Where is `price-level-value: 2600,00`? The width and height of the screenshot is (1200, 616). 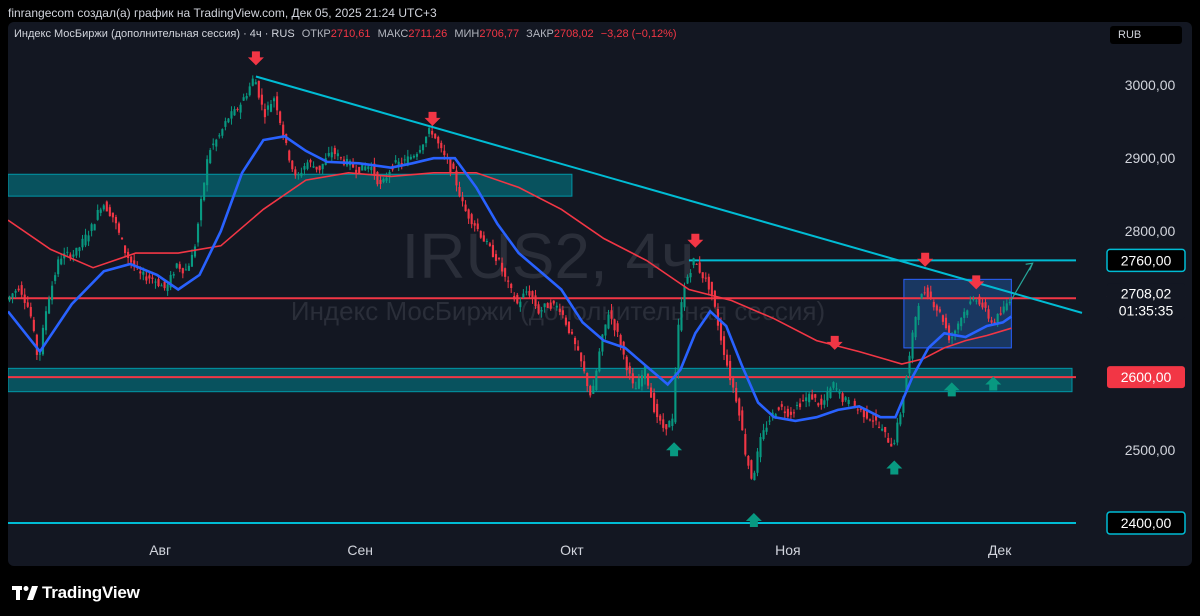 price-level-value: 2600,00 is located at coordinates (1146, 377).